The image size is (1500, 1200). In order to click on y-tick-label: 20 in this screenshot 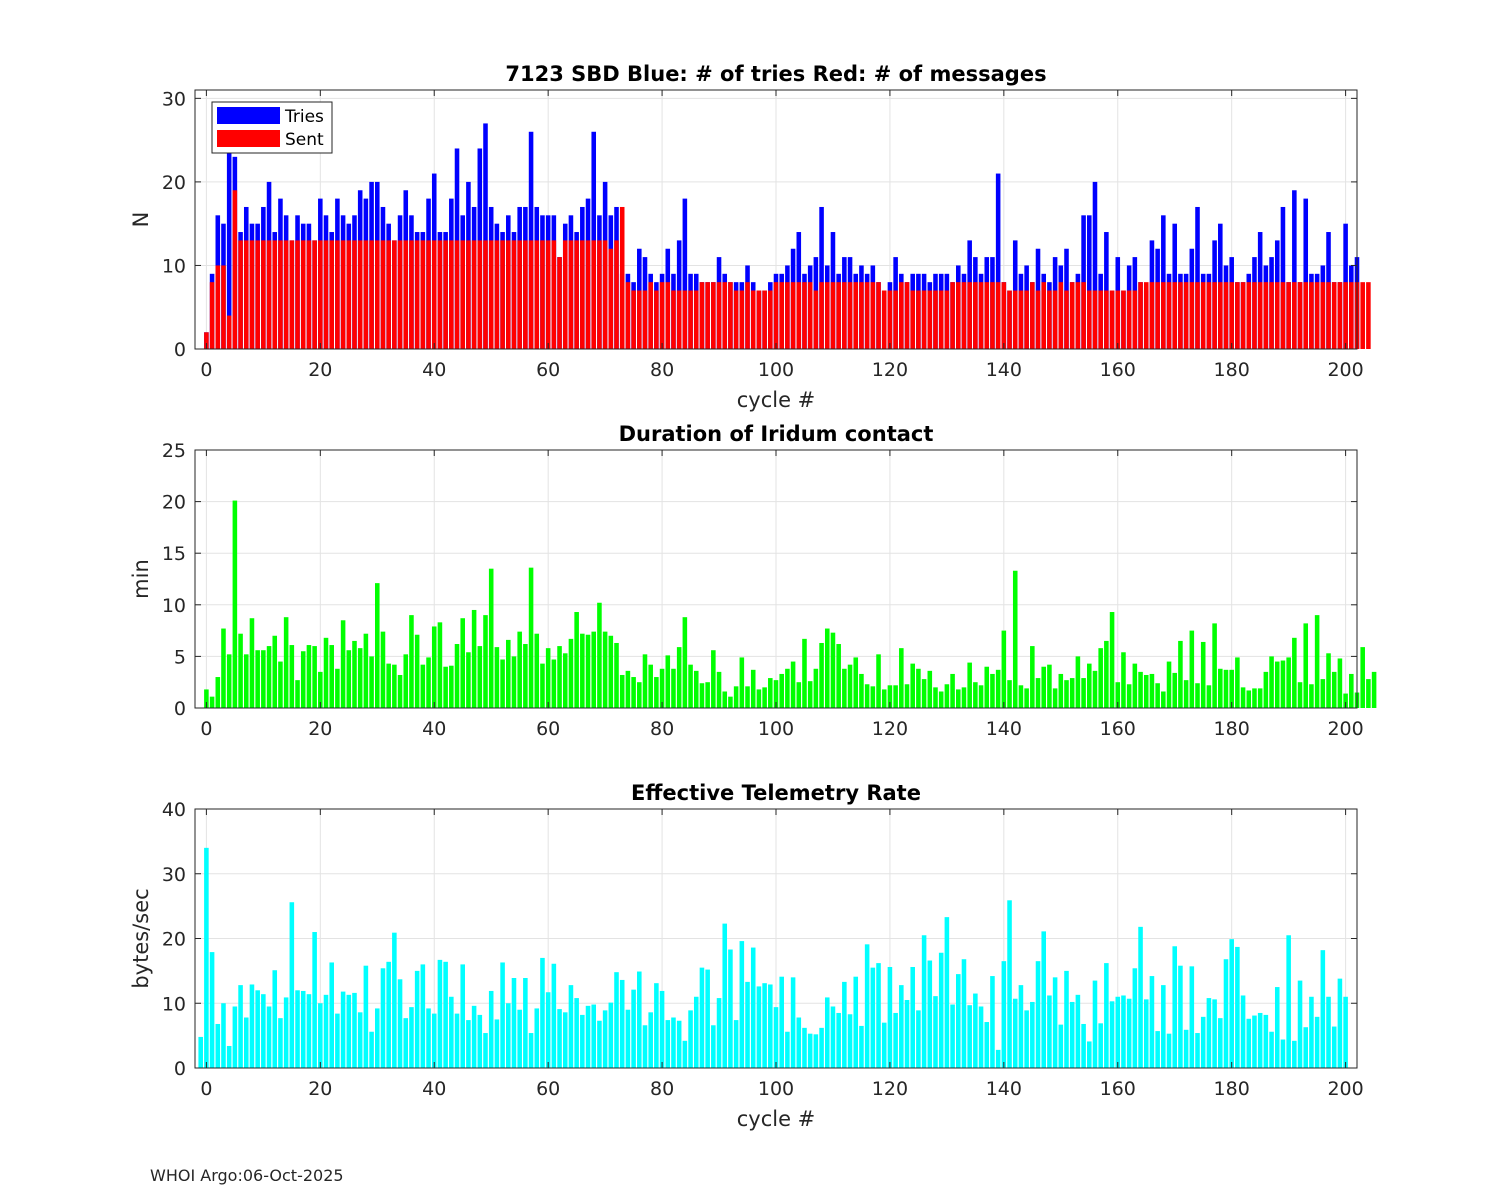, I will do `click(174, 940)`.